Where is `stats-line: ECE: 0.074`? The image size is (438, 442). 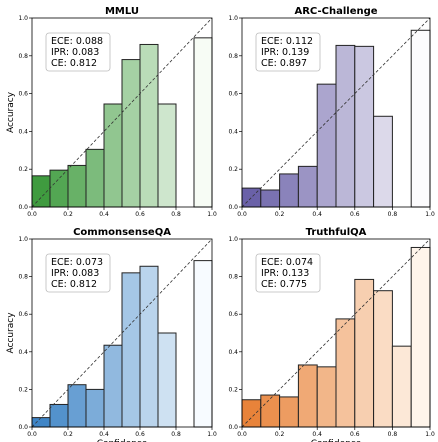
stats-line: ECE: 0.074 is located at coordinates (287, 262).